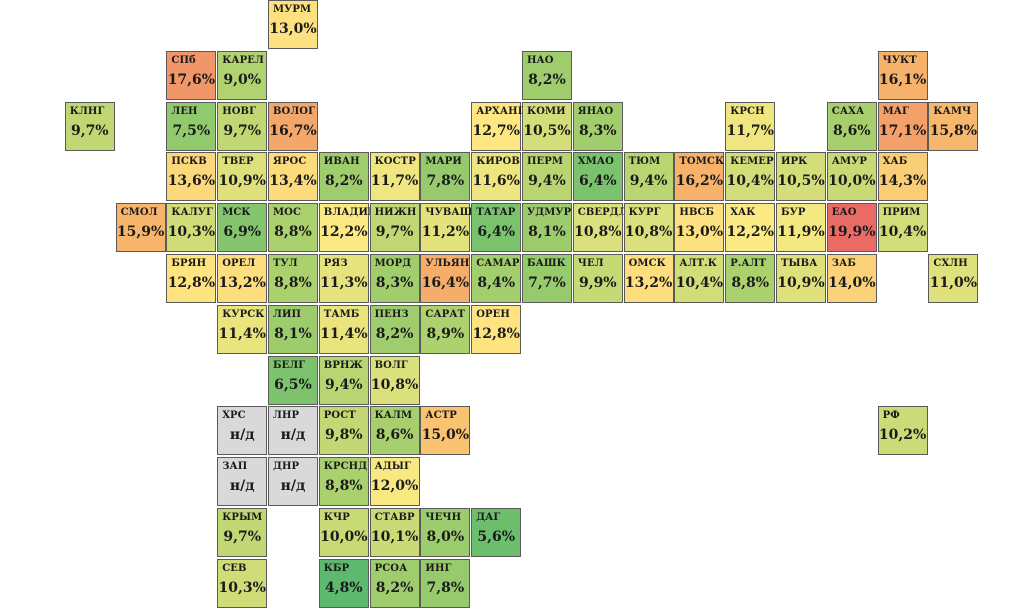 The image size is (1033, 613). What do you see at coordinates (192, 213) in the screenshot?
I see `region-code: КАЛУГ` at bounding box center [192, 213].